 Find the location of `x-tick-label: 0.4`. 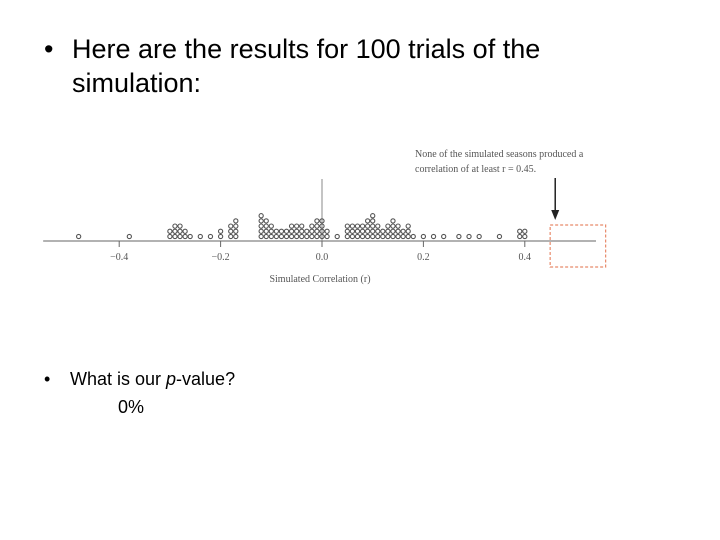

x-tick-label: 0.4 is located at coordinates (525, 257).